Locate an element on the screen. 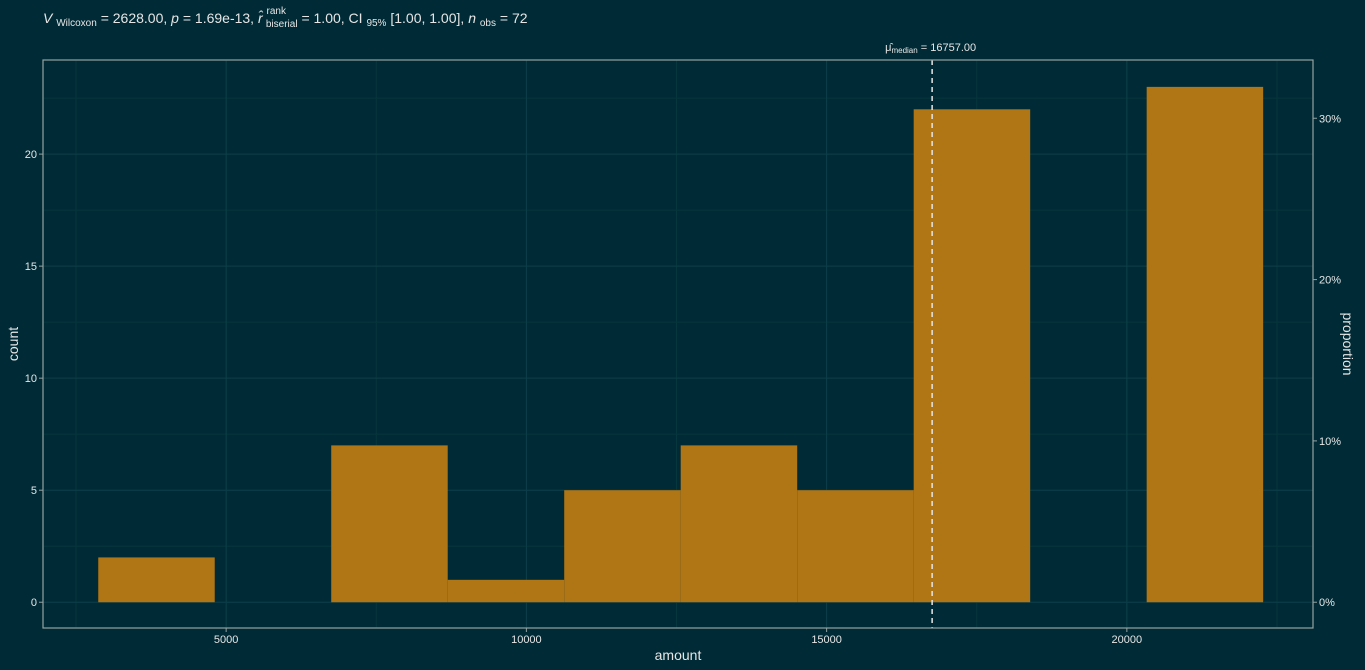 The height and width of the screenshot is (670, 1365). y2-tick-label: 20% is located at coordinates (1330, 281).